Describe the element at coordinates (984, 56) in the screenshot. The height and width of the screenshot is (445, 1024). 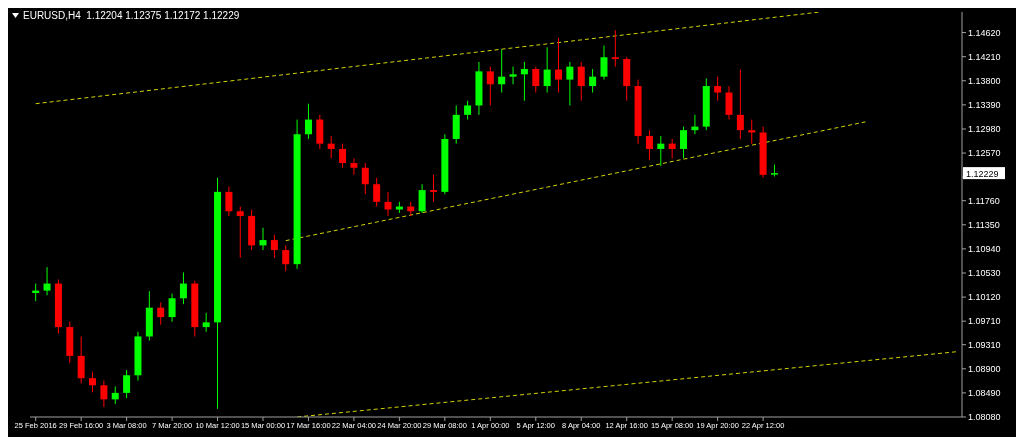
I see `y-tick-label: 1.14210` at that location.